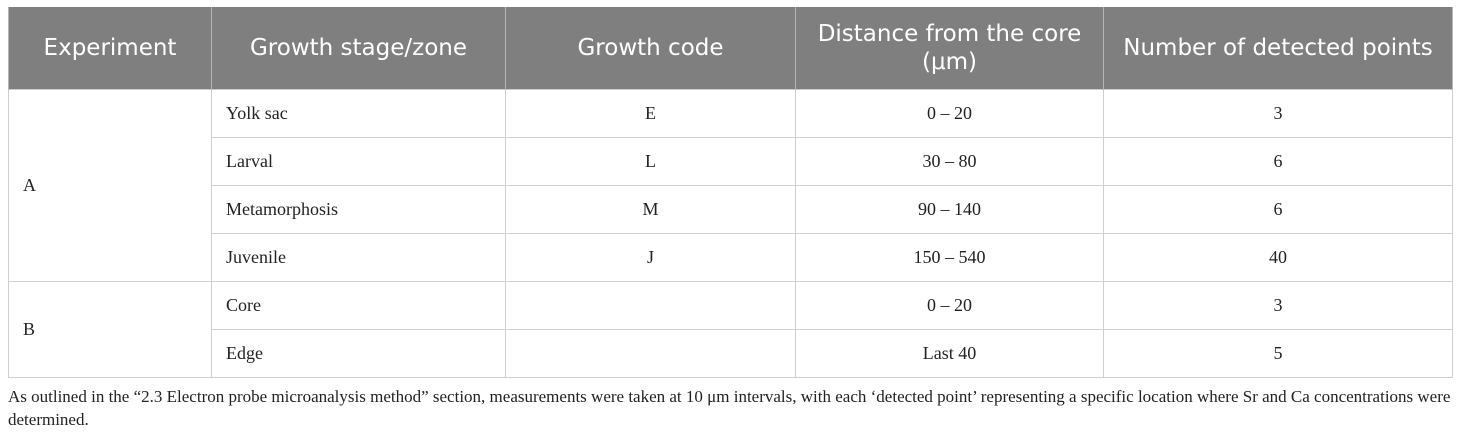  I want to click on distance-cell: Last 40, so click(949, 353).